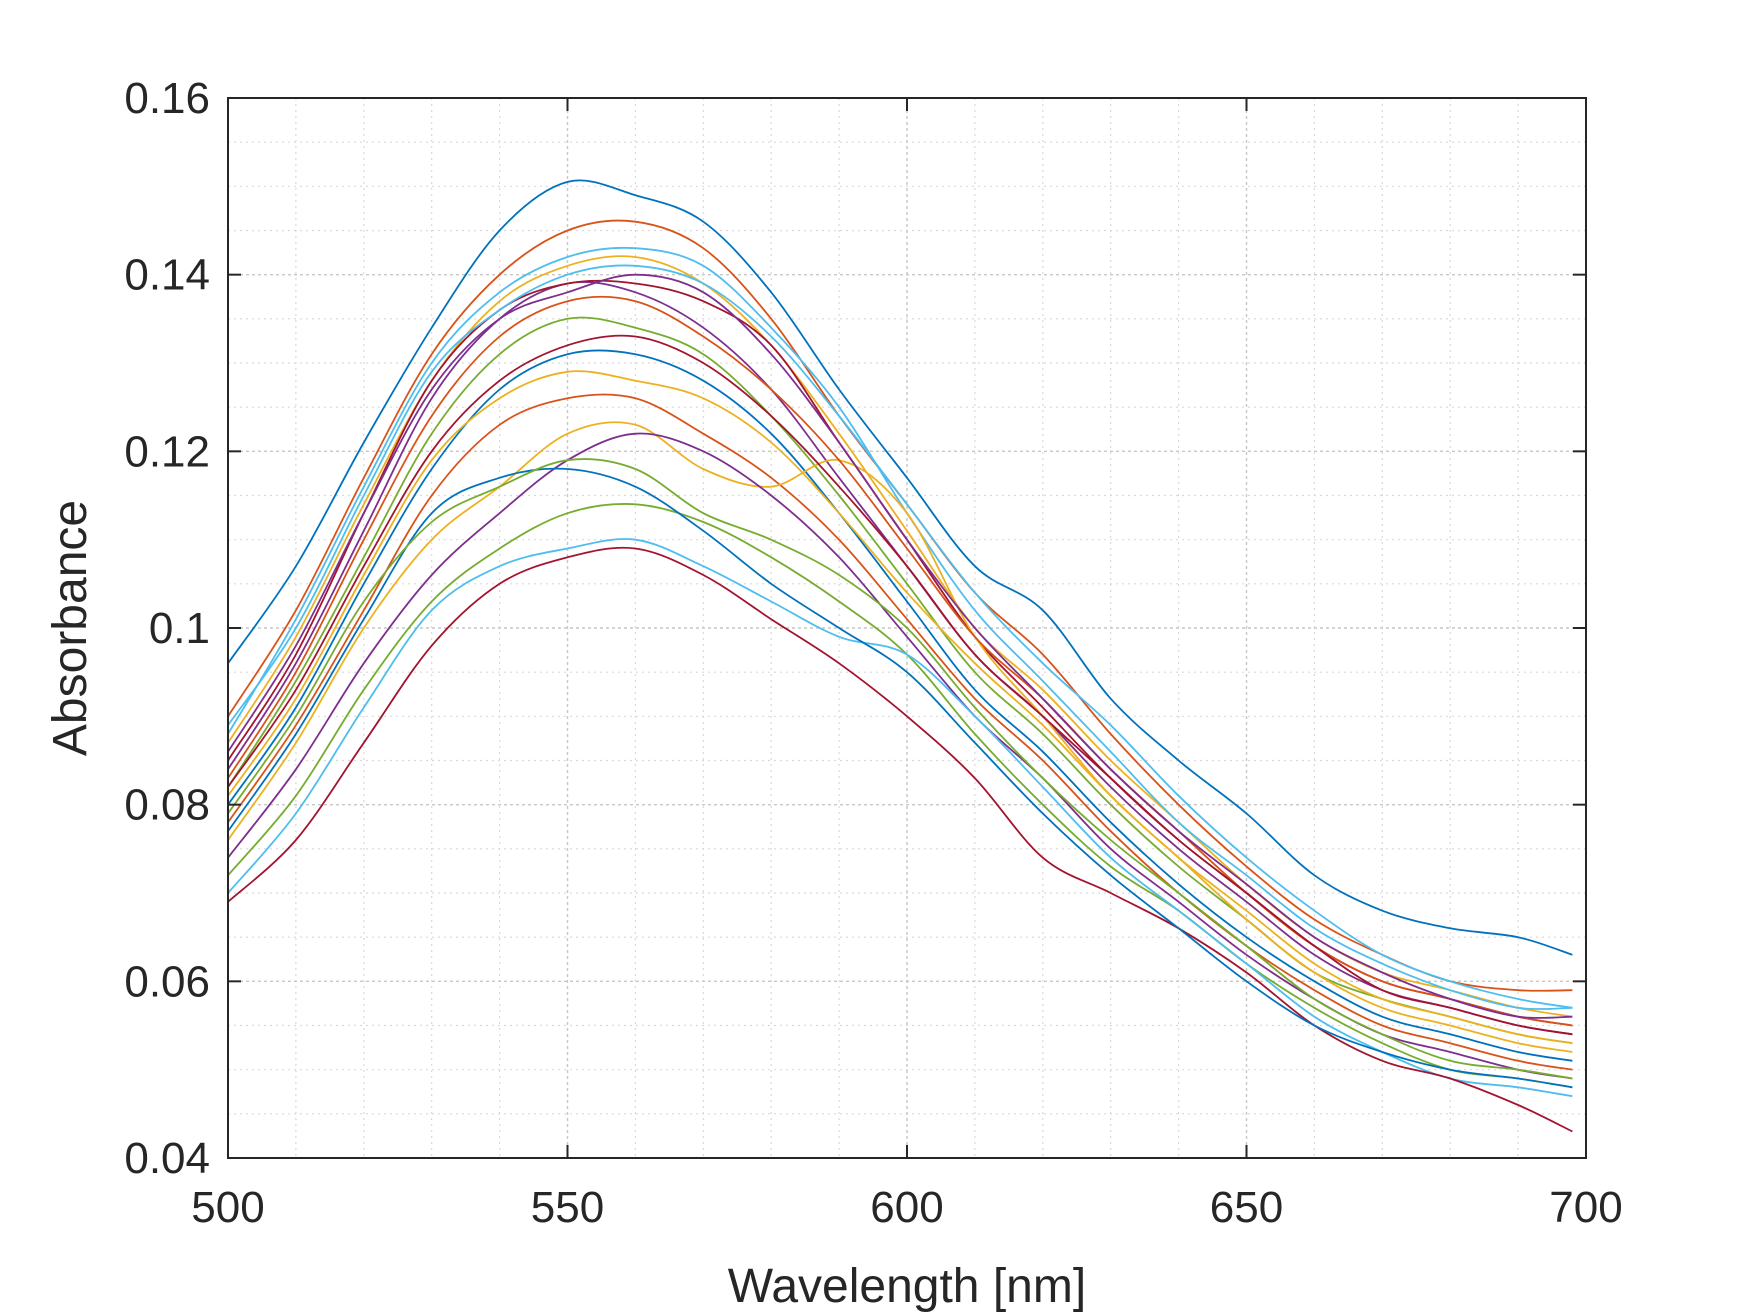 Image resolution: width=1750 pixels, height=1312 pixels. I want to click on y-tick-label: 0.04, so click(167, 1158).